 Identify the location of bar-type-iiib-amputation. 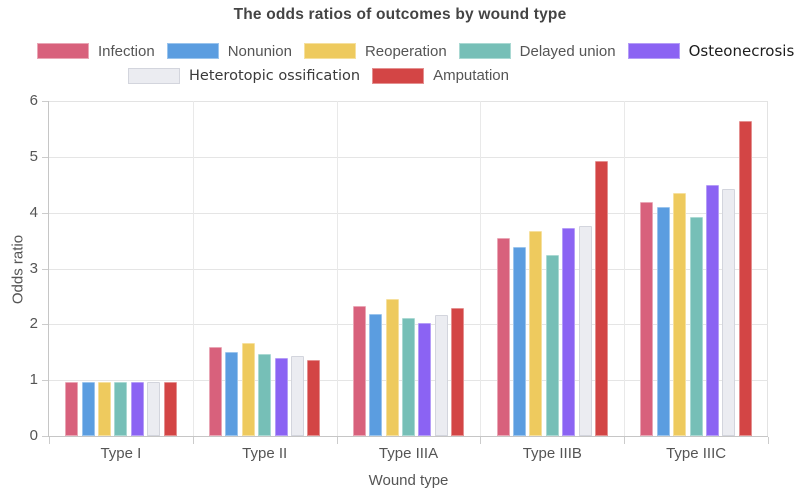
(601, 298).